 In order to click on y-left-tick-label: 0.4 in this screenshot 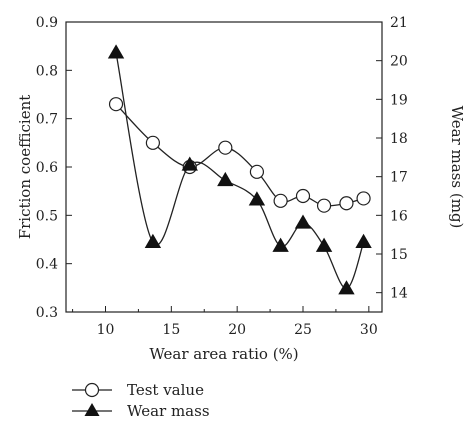, I will do `click(47, 265)`.